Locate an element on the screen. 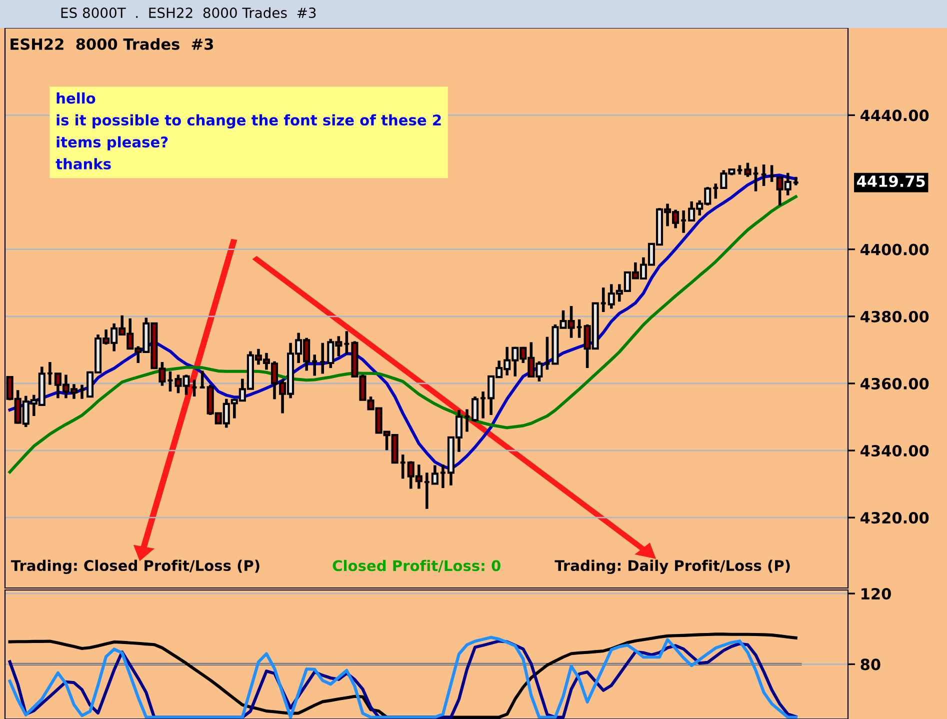 This screenshot has height=719, width=947. y-tick-label: 4440.00 is located at coordinates (894, 116).